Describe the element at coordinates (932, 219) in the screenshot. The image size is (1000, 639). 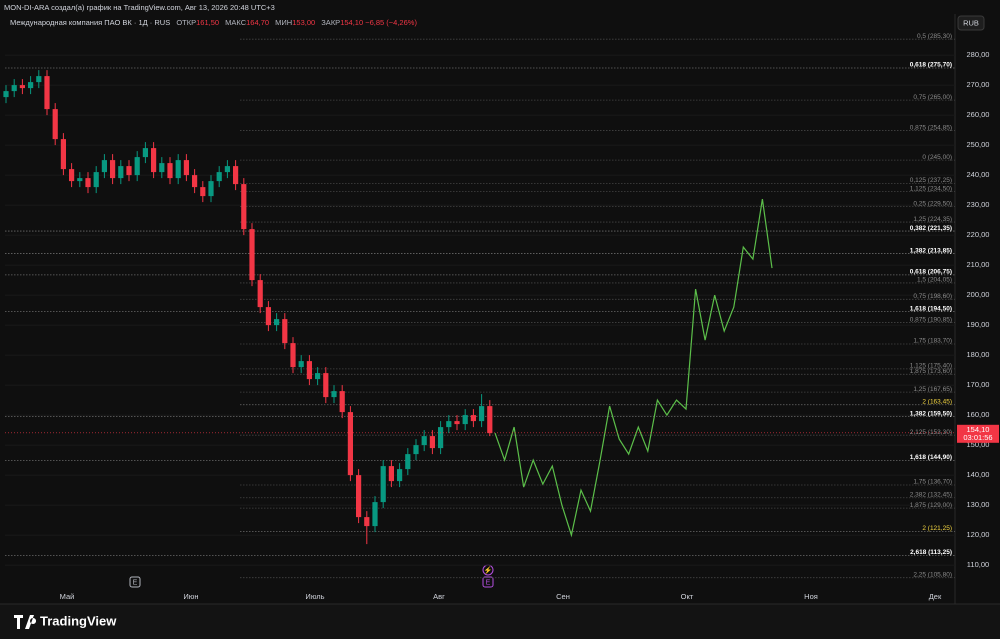
I see `fib-label: 1,25 (224,35)` at that location.